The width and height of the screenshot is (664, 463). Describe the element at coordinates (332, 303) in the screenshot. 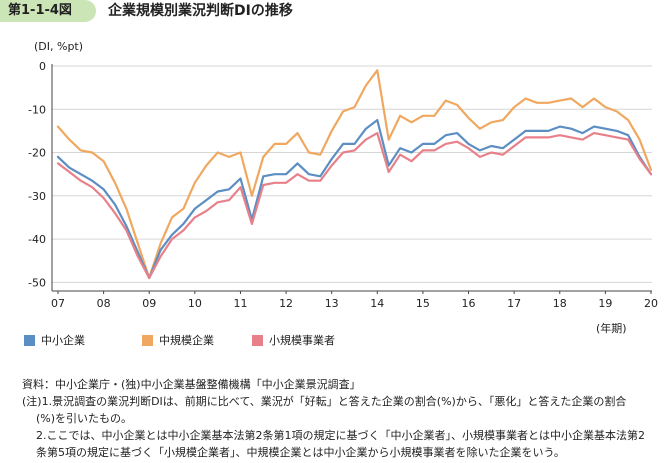

I see `x-tick-label: 13` at that location.